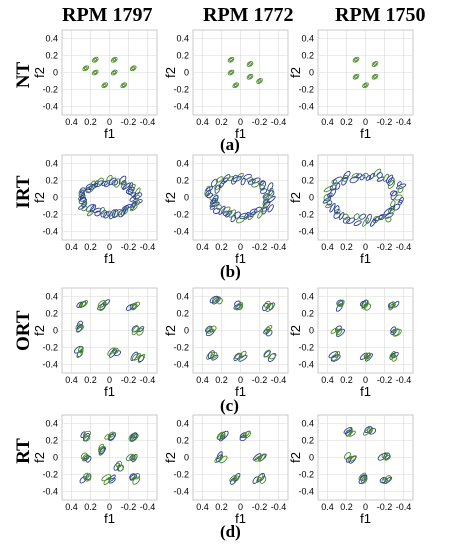 The image size is (459, 550). I want to click on x-tick-label: 0.2, so click(346, 507).